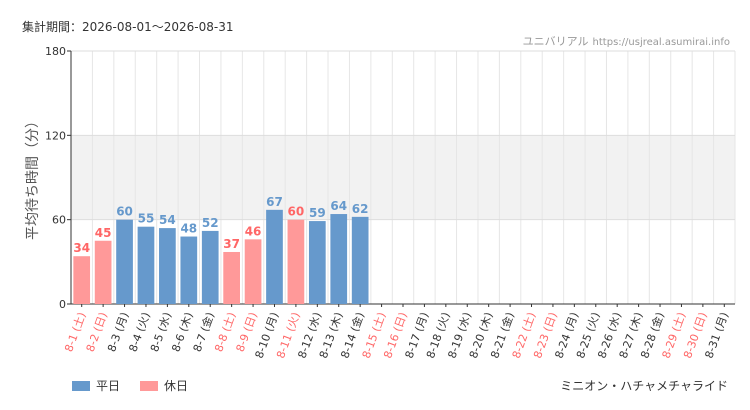 The width and height of the screenshot is (750, 410). Describe the element at coordinates (274, 202) in the screenshot. I see `bar-value-label: 67` at that location.